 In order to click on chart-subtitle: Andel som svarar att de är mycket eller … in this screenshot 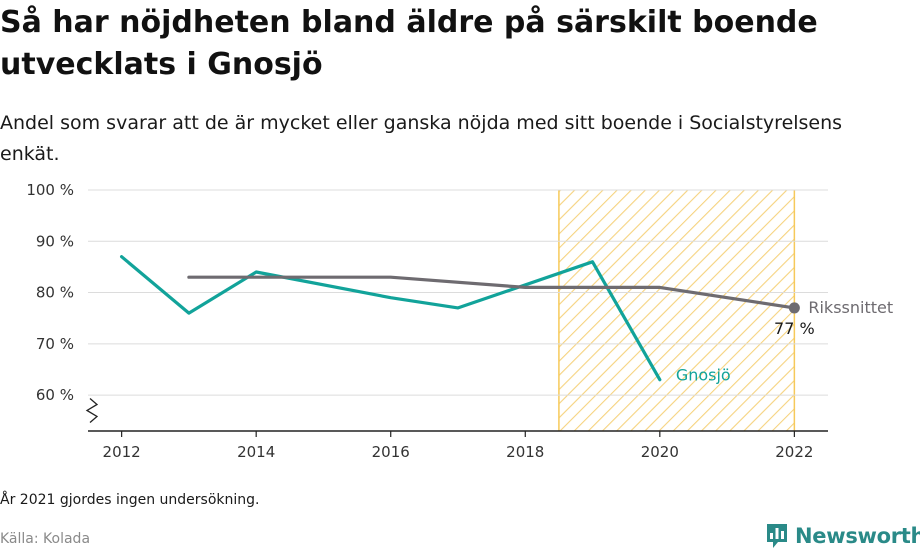, I will do `click(421, 138)`.